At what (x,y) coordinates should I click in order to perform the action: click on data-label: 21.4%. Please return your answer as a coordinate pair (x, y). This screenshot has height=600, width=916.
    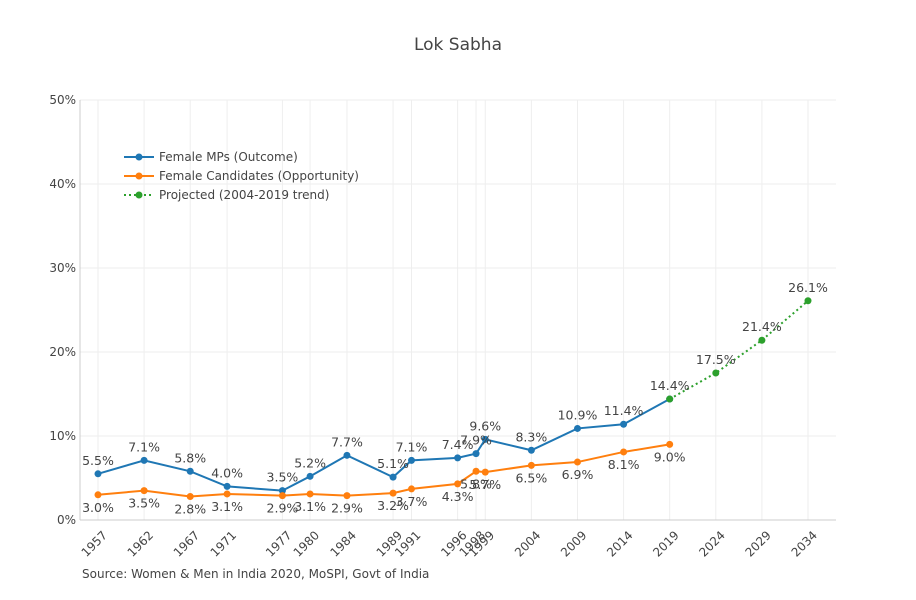
    Looking at the image, I should click on (762, 326).